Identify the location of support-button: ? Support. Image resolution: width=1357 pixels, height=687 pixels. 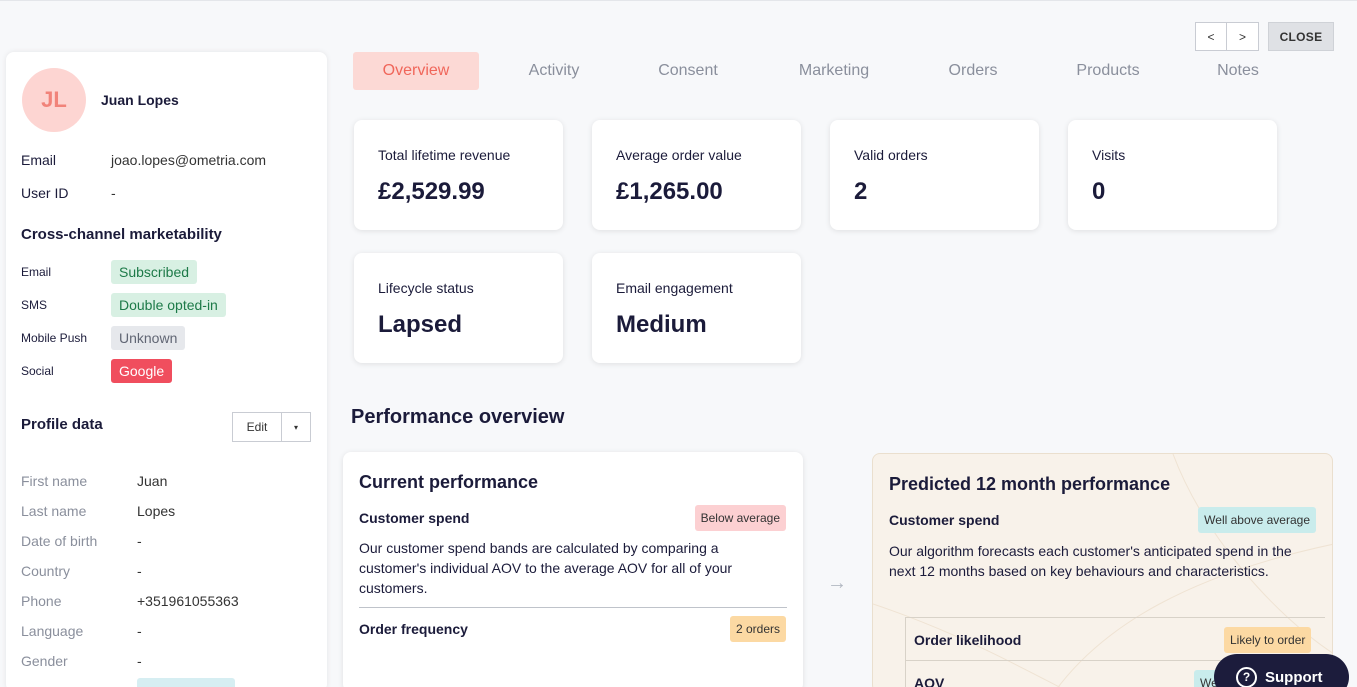
(1281, 670).